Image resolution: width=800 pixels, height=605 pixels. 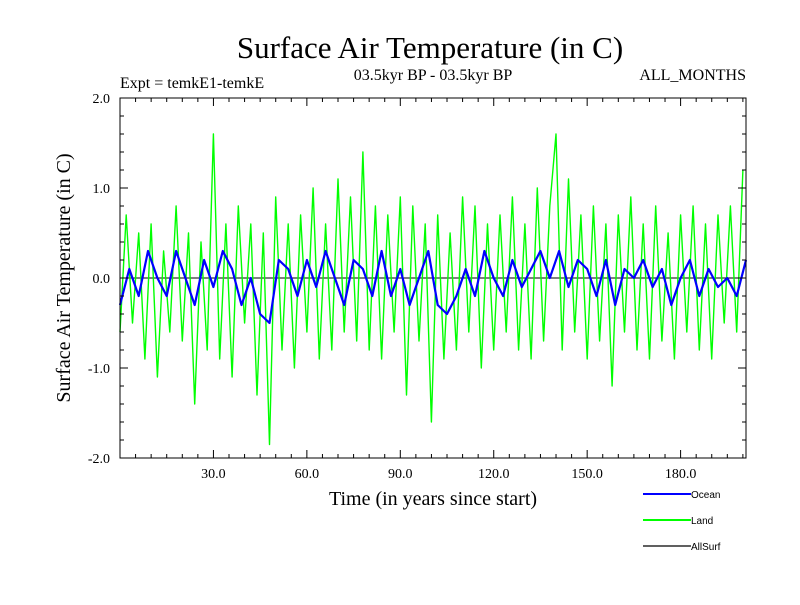 What do you see at coordinates (192, 83) in the screenshot?
I see `chart-subtitle-left: Expt = temkE1-temkE` at bounding box center [192, 83].